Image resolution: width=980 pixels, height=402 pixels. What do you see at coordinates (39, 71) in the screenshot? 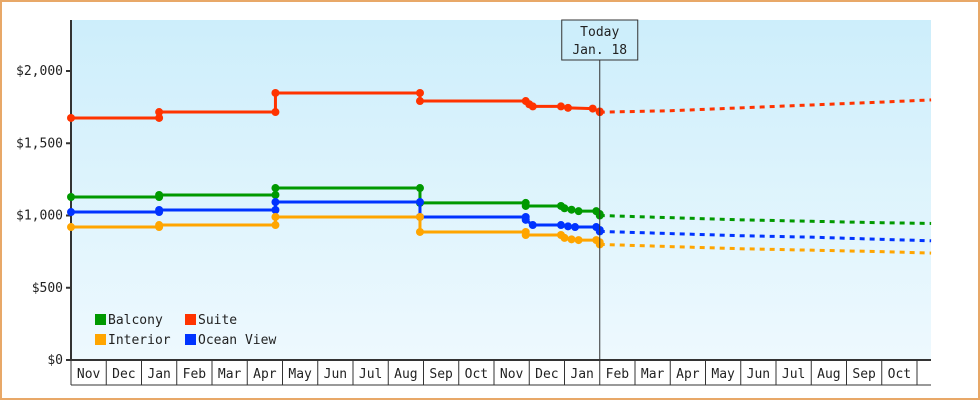
I see `y-tick-label: $2,000` at bounding box center [39, 71].